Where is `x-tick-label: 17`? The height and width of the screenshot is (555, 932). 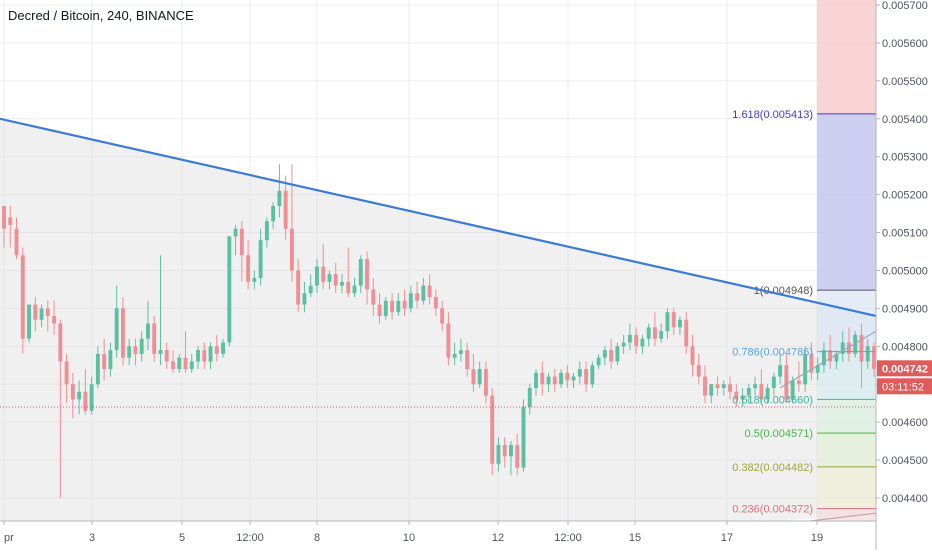 x-tick-label: 17 is located at coordinates (727, 538).